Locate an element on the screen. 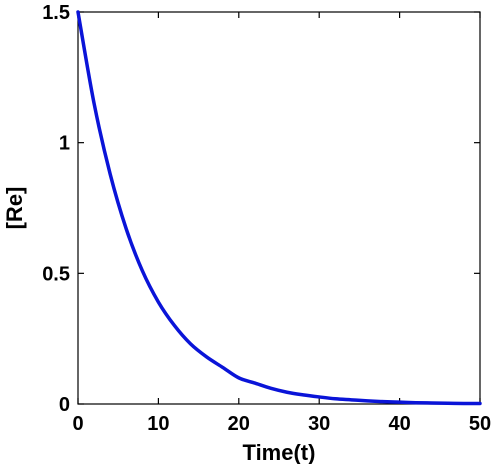 The image size is (498, 464). x-tick-label: 50 is located at coordinates (480, 424).